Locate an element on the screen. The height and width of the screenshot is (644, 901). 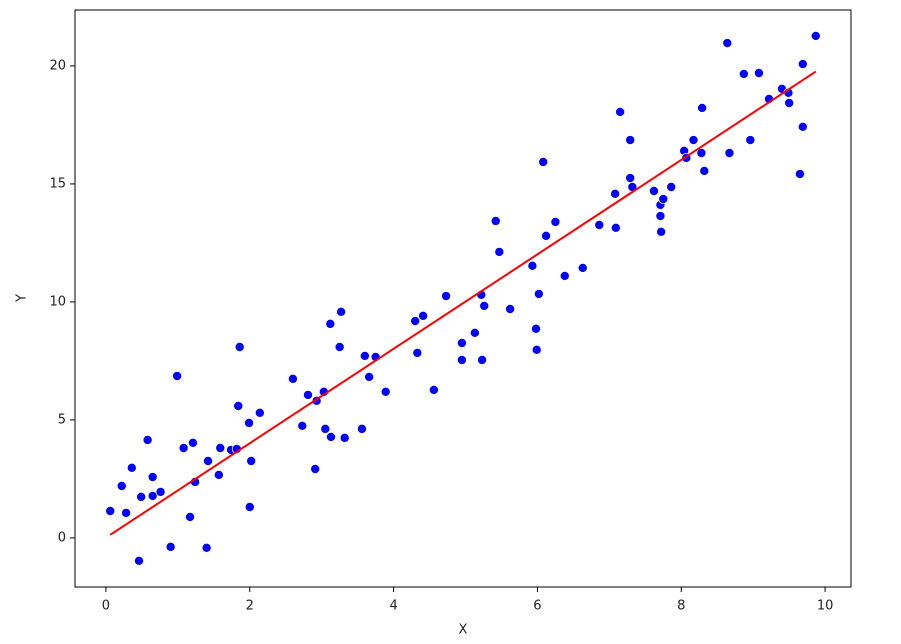
y-axis-label: Y is located at coordinates (22, 298).